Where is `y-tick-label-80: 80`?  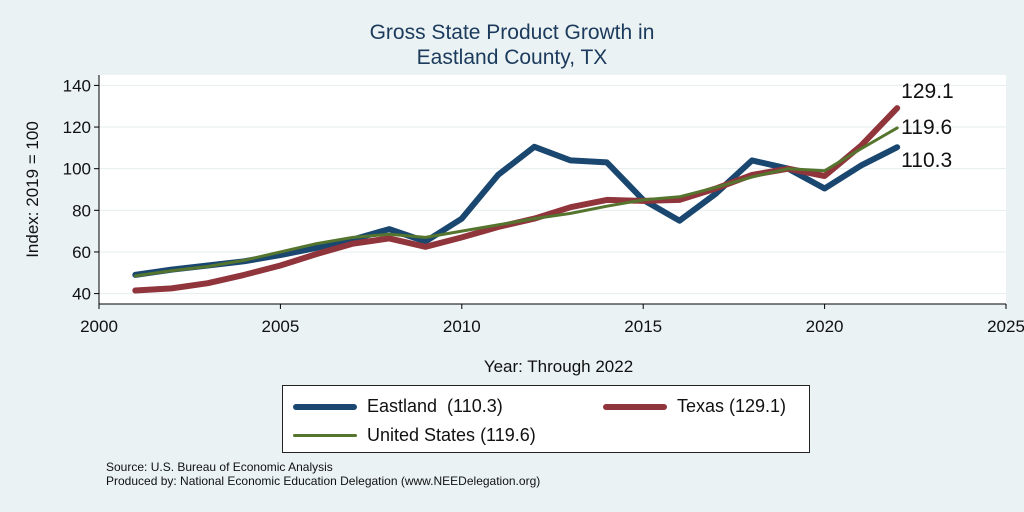 y-tick-label-80: 80 is located at coordinates (81, 210).